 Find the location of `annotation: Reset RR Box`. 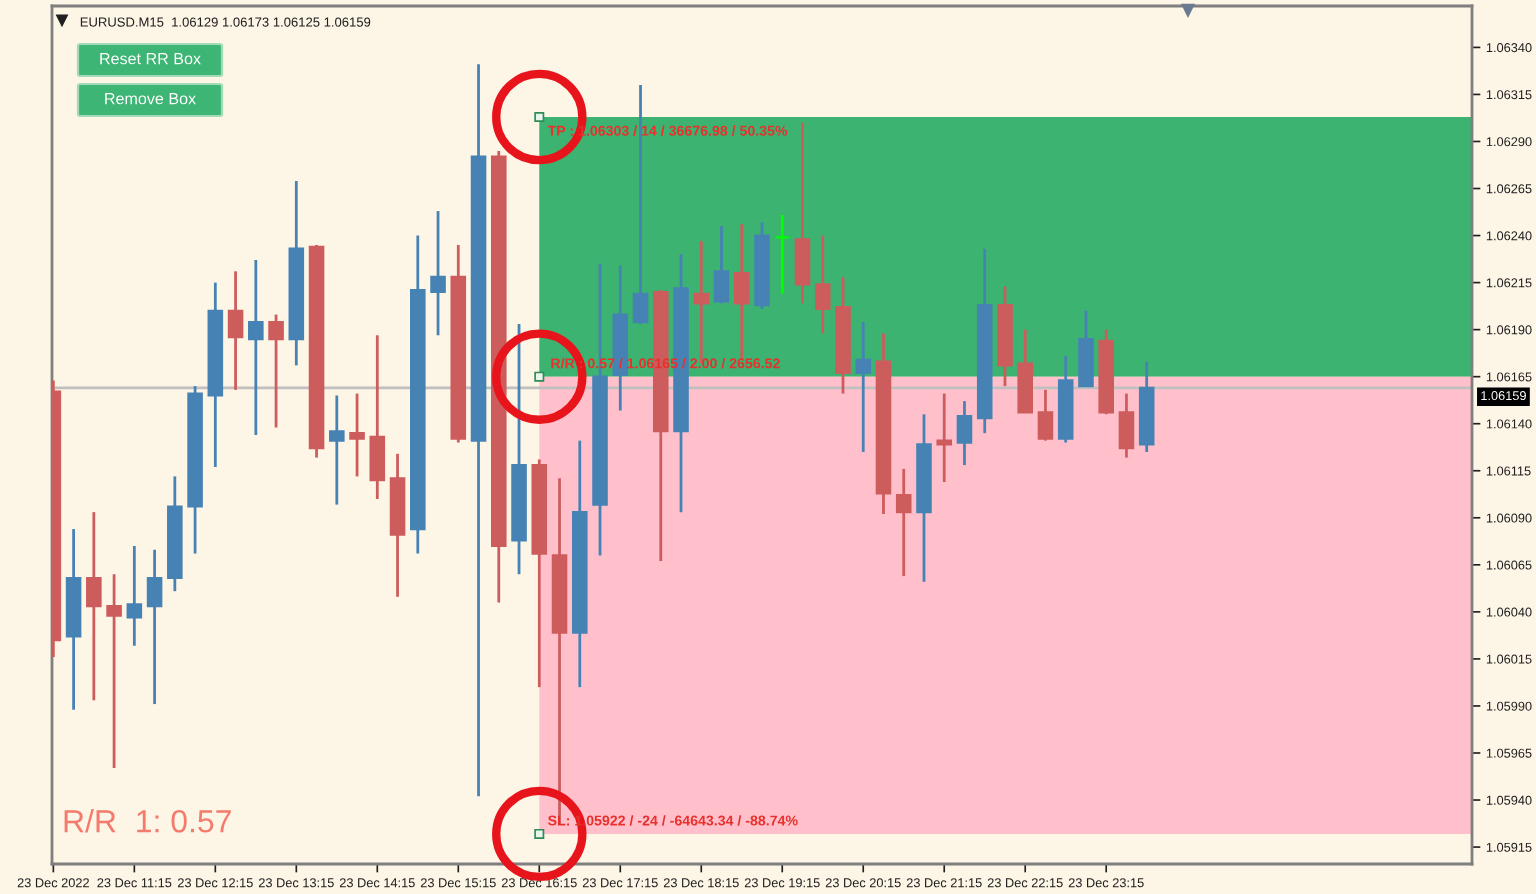

annotation: Reset RR Box is located at coordinates (150, 59).